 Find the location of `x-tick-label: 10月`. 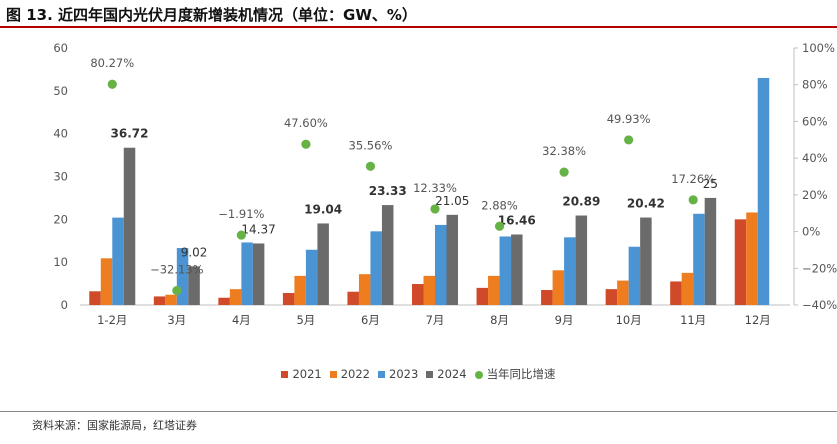

x-tick-label: 10月 is located at coordinates (629, 320).